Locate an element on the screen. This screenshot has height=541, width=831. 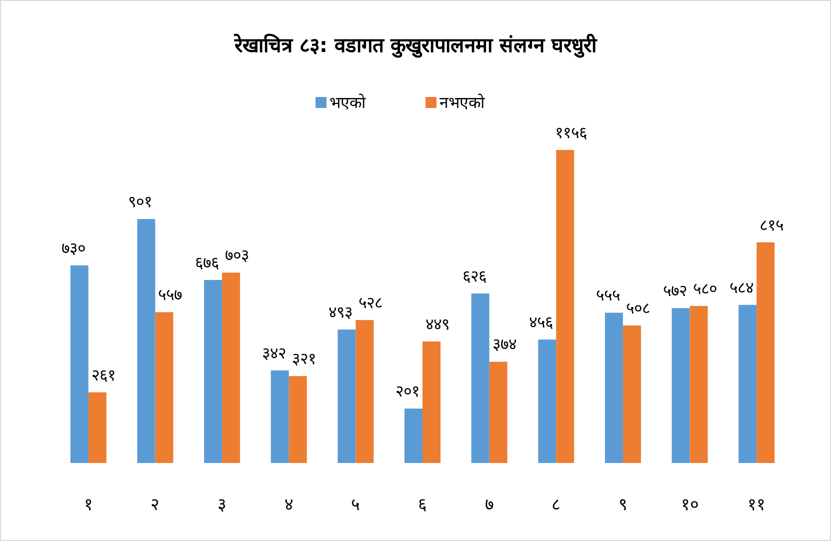
data-label: ६७६ is located at coordinates (207, 262).